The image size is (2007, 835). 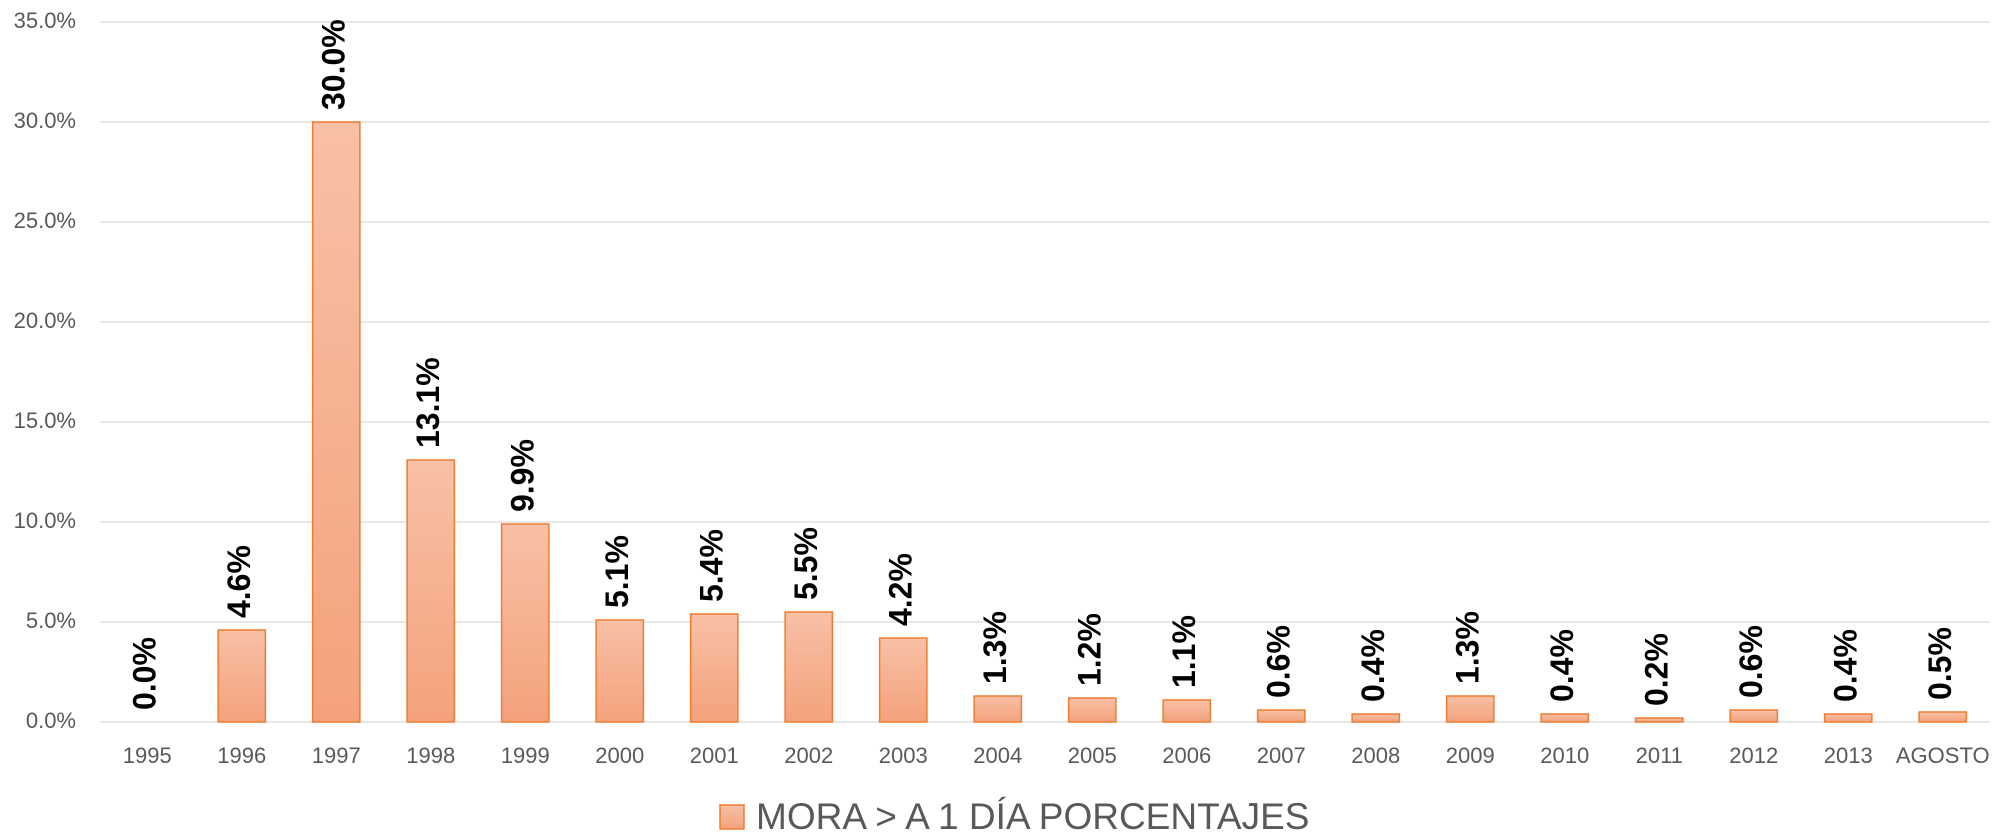 What do you see at coordinates (334, 64) in the screenshot?
I see `data-label: 30.0%` at bounding box center [334, 64].